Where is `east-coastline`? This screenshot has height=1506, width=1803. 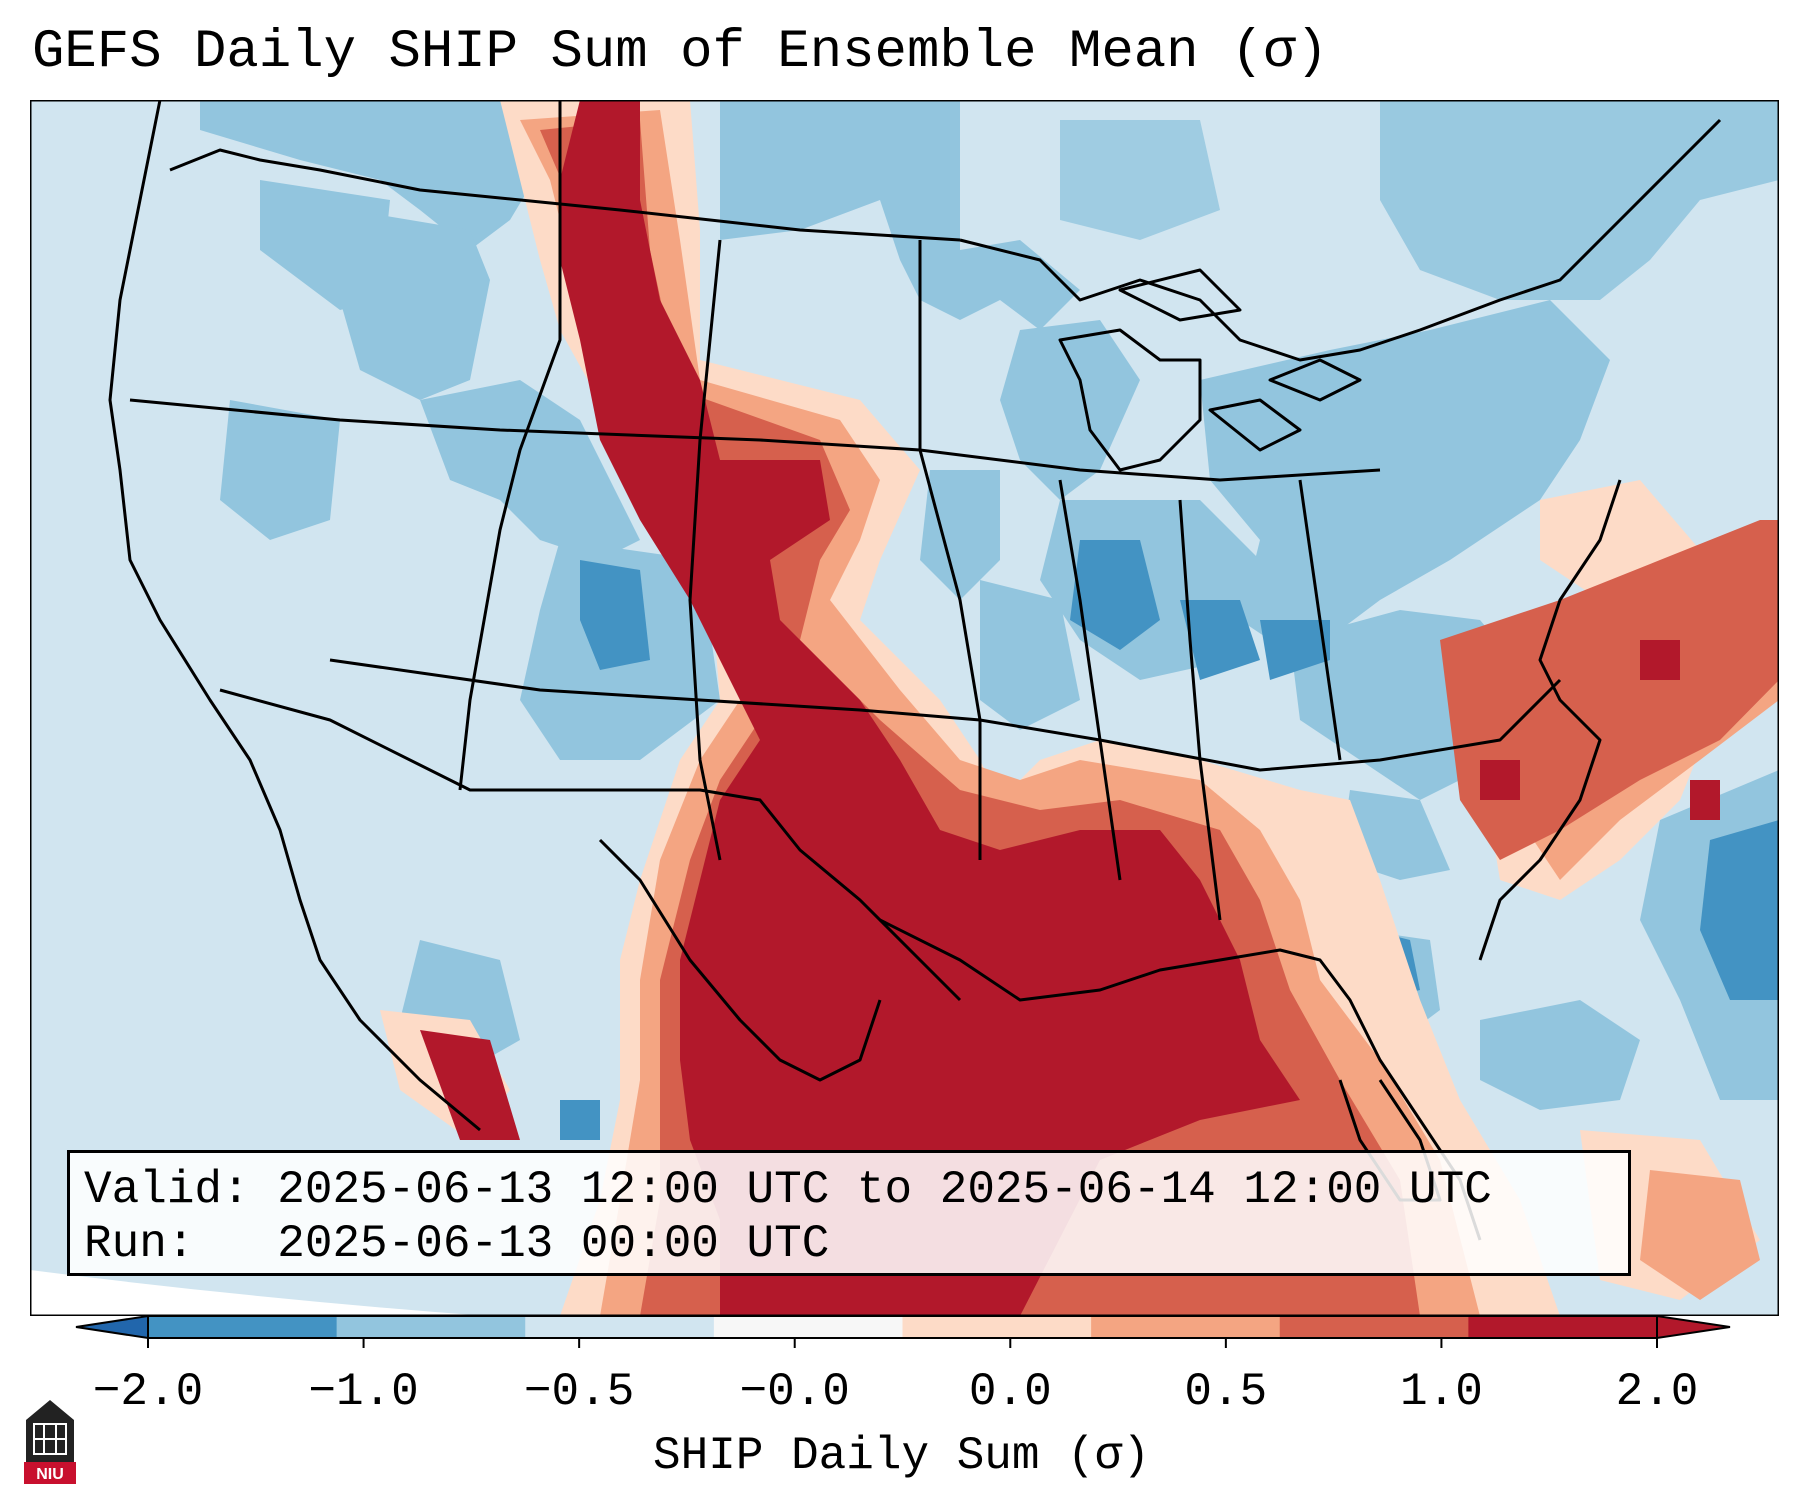 east-coastline is located at coordinates (1550, 720).